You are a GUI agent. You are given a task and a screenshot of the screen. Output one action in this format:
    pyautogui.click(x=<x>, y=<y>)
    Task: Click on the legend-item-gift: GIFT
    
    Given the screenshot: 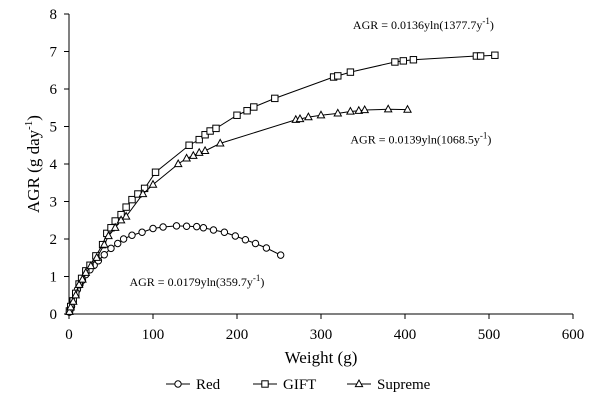 What is the action you would take?
    pyautogui.click(x=284, y=385)
    